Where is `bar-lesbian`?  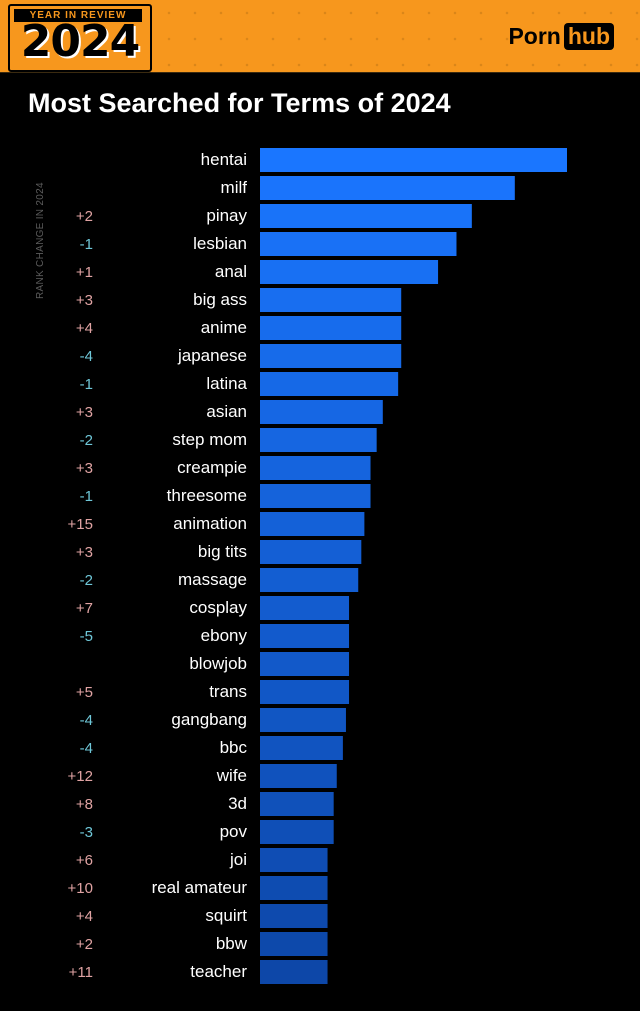 bar-lesbian is located at coordinates (358, 244).